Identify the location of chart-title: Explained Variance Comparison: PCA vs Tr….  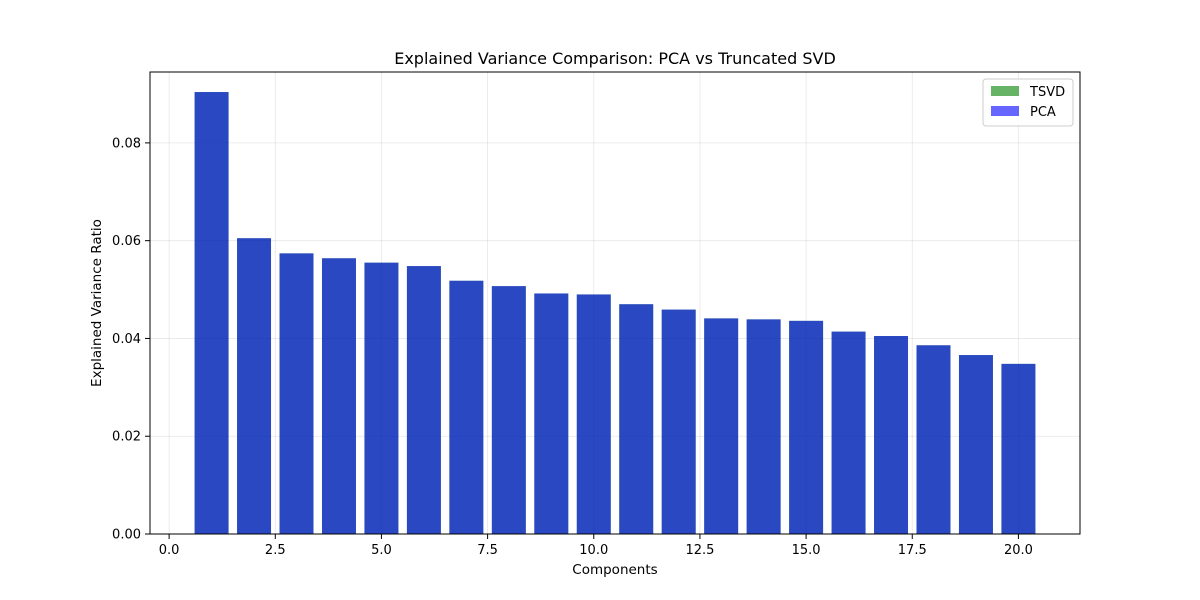
(615, 58).